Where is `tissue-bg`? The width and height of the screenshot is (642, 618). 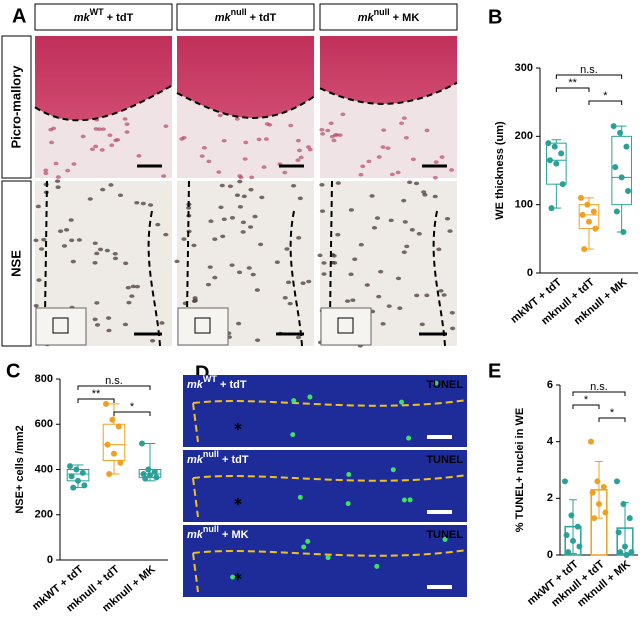 tissue-bg is located at coordinates (325, 561).